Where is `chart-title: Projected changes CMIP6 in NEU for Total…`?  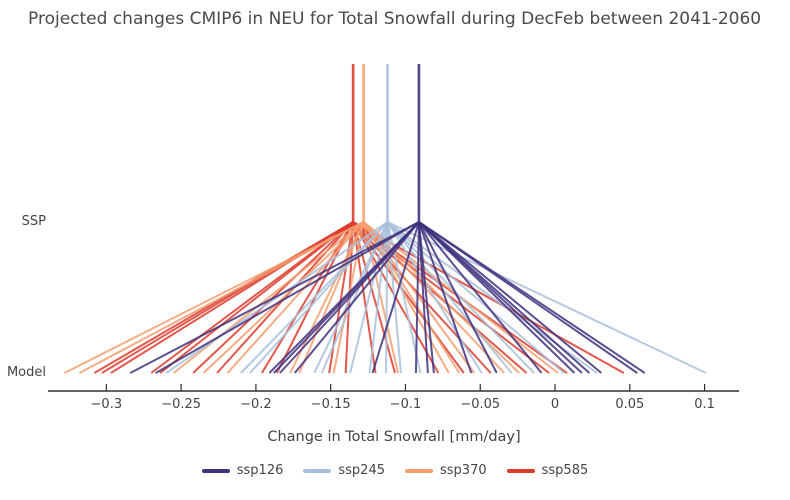
chart-title: Projected changes CMIP6 in NEU for Total… is located at coordinates (395, 19).